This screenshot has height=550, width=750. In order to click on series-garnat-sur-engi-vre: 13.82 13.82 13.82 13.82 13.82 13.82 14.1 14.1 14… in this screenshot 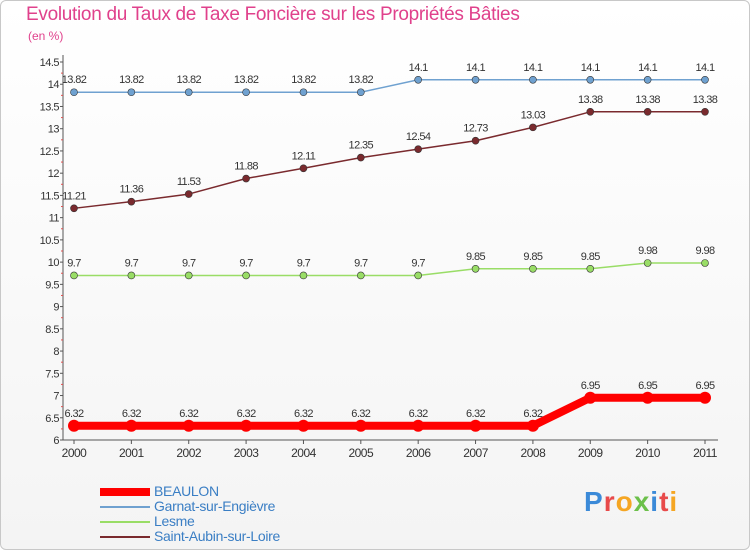, I will do `click(389, 79)`.